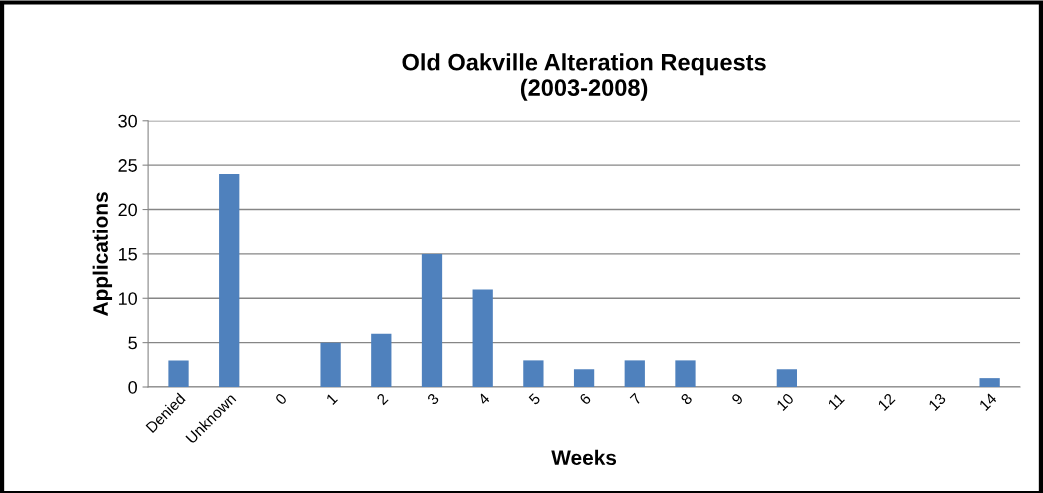 The image size is (1043, 493). What do you see at coordinates (127, 165) in the screenshot?
I see `y-tick-label: 25` at bounding box center [127, 165].